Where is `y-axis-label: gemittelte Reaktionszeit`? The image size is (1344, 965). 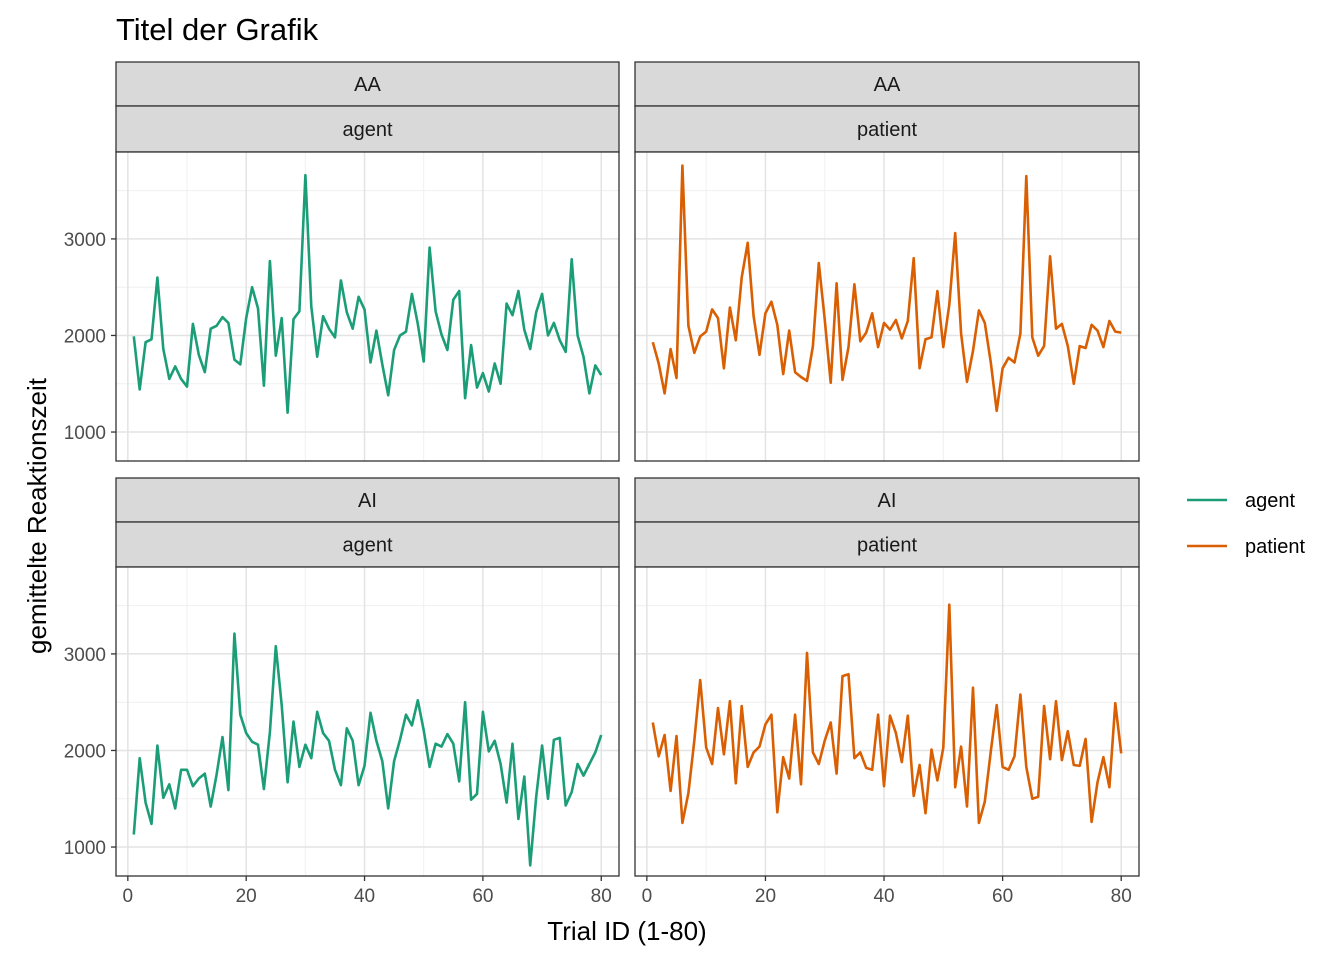
y-axis-label: gemittelte Reaktionszeit is located at coordinates (37, 515).